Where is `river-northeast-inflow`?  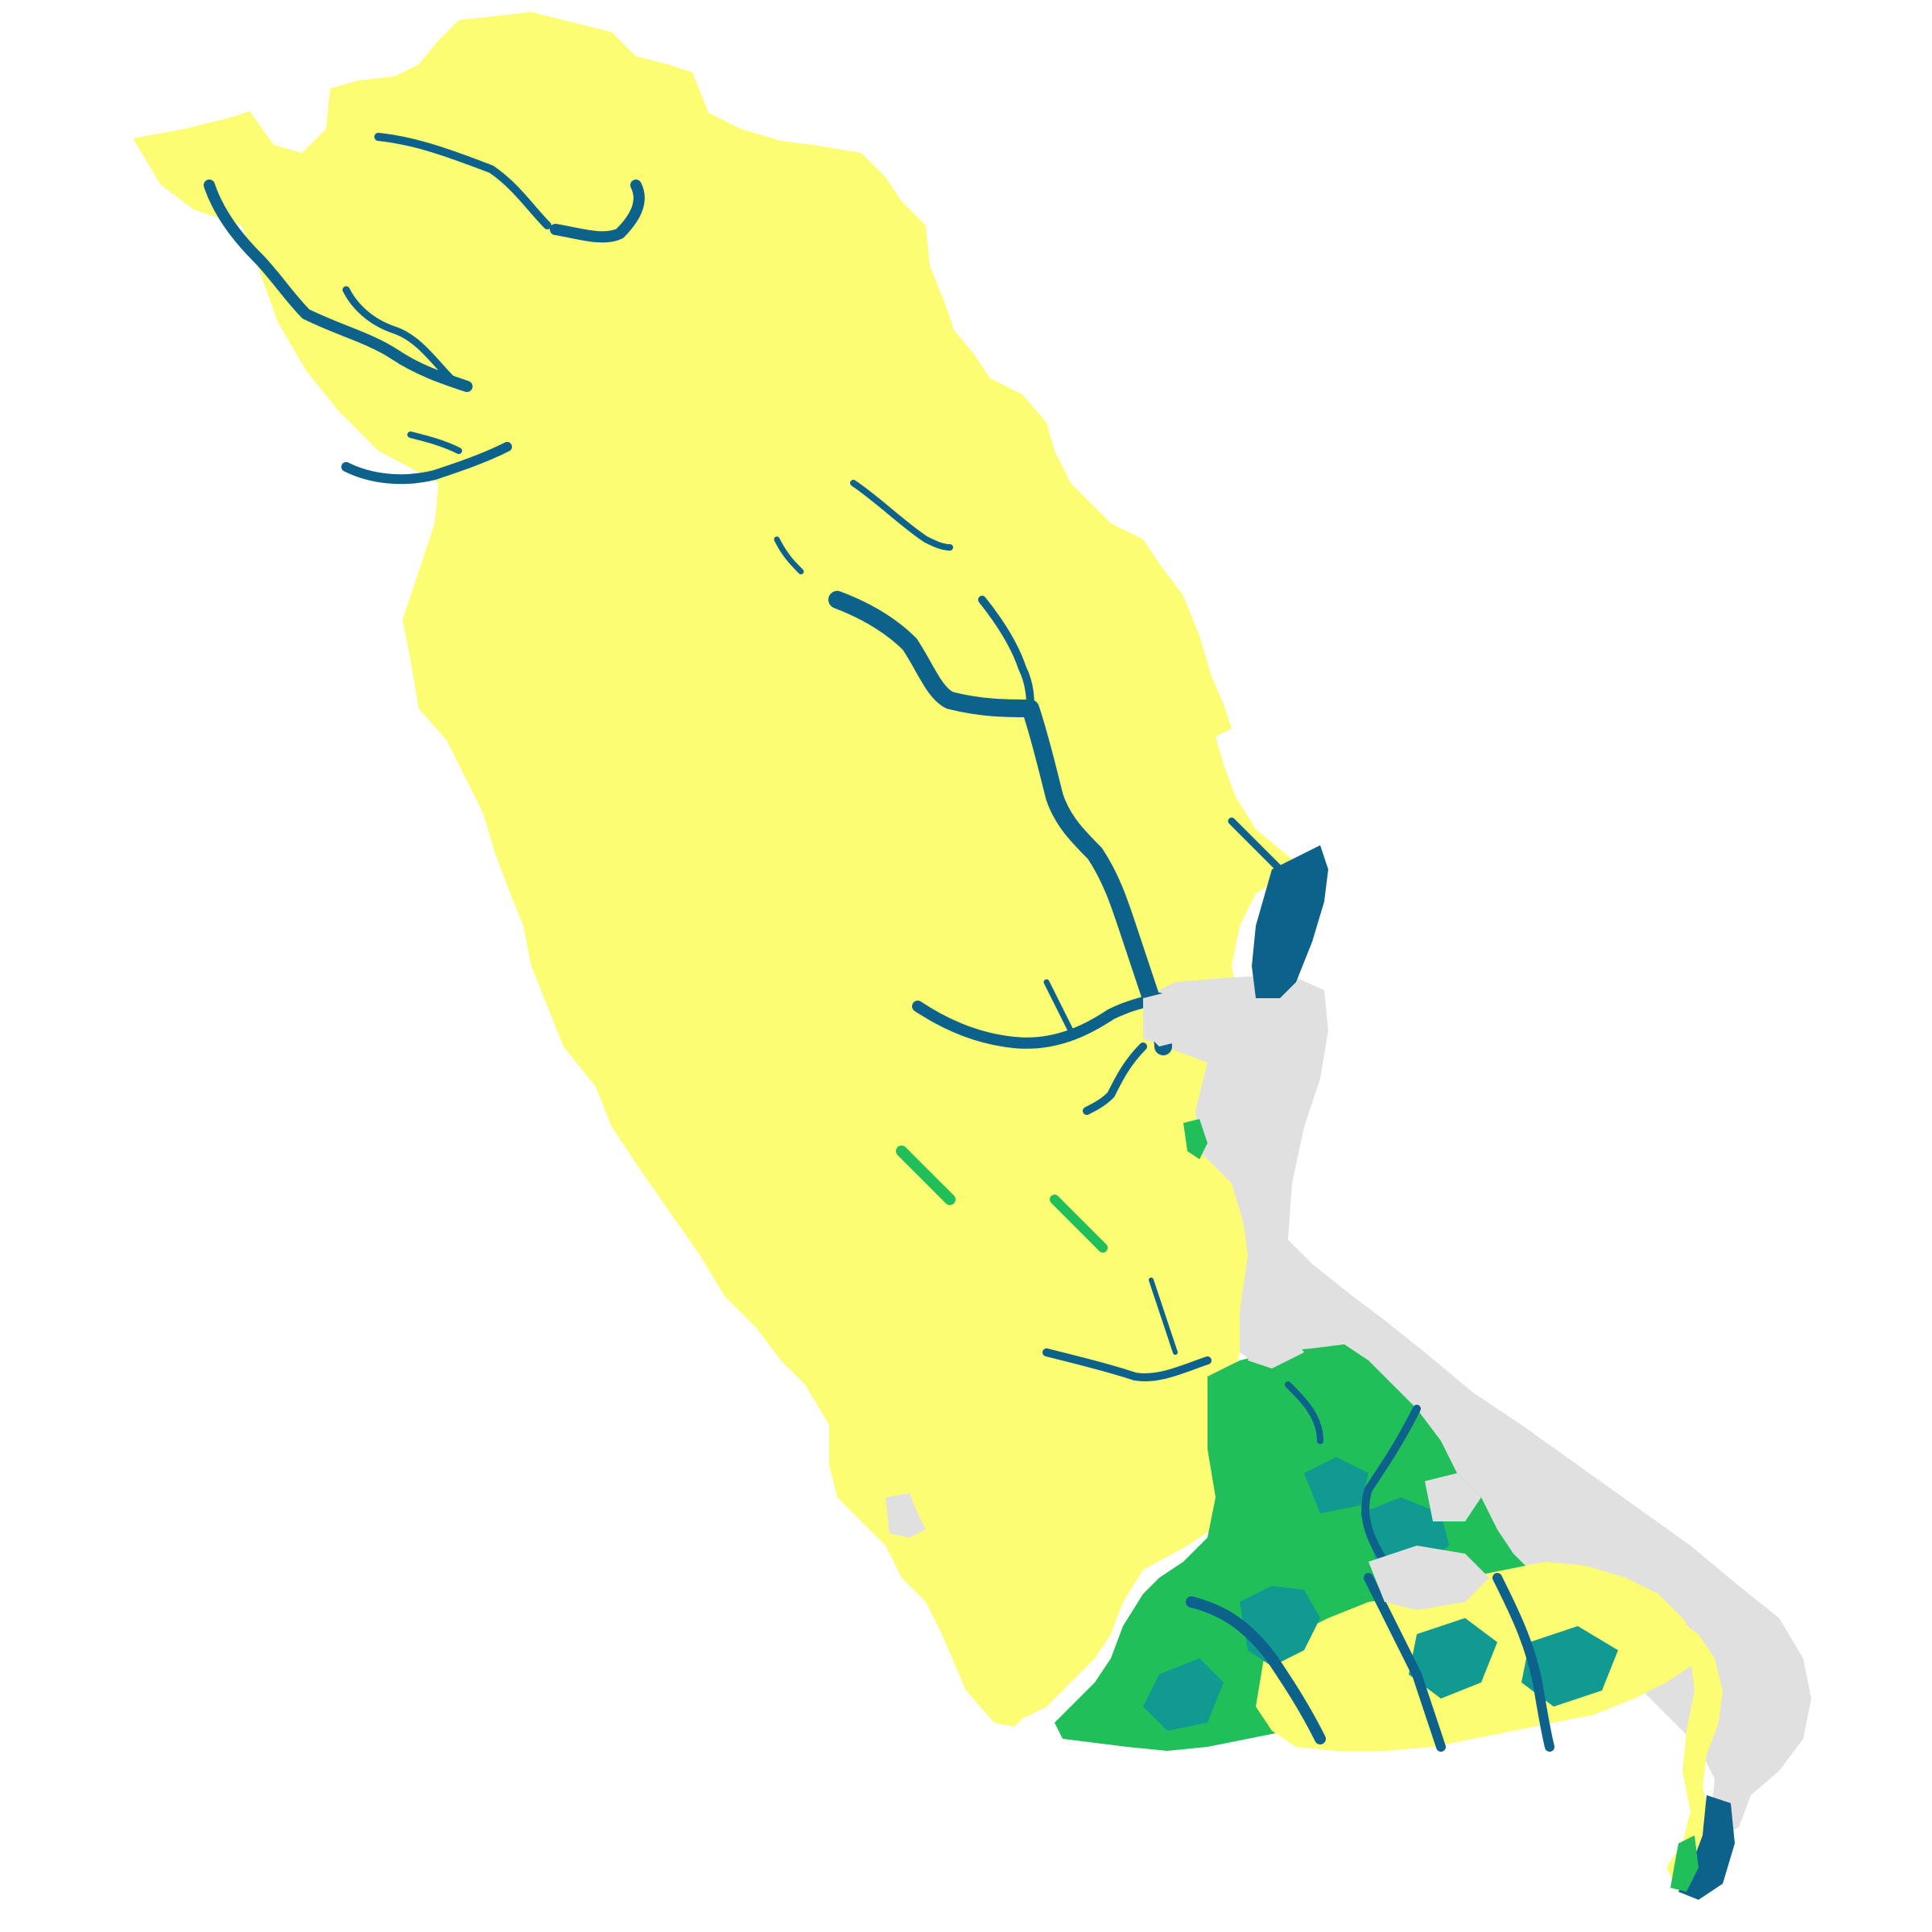 river-northeast-inflow is located at coordinates (1256, 845).